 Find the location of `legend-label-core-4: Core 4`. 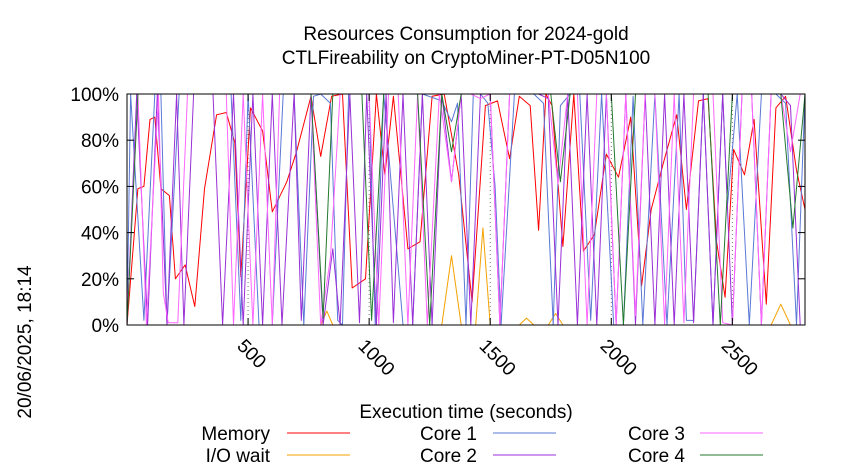

legend-label-core-4: Core 4 is located at coordinates (656, 456).